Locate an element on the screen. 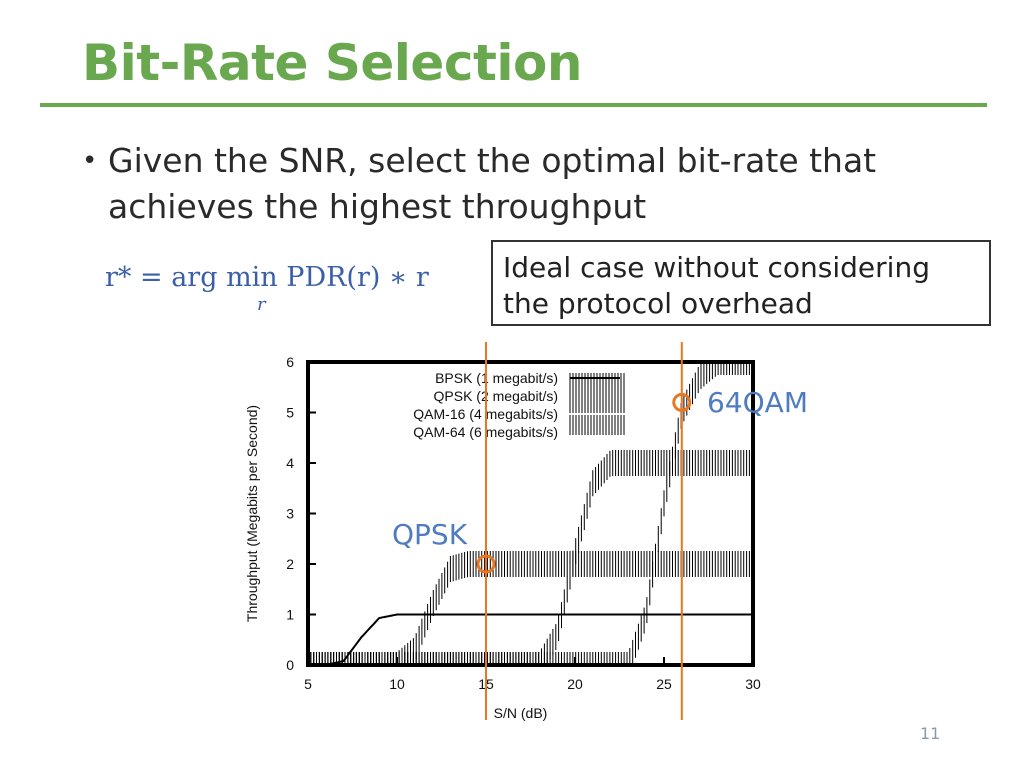 Image resolution: width=1024 pixels, height=768 pixels. x-axis-label: S/N (dB) is located at coordinates (521, 713).